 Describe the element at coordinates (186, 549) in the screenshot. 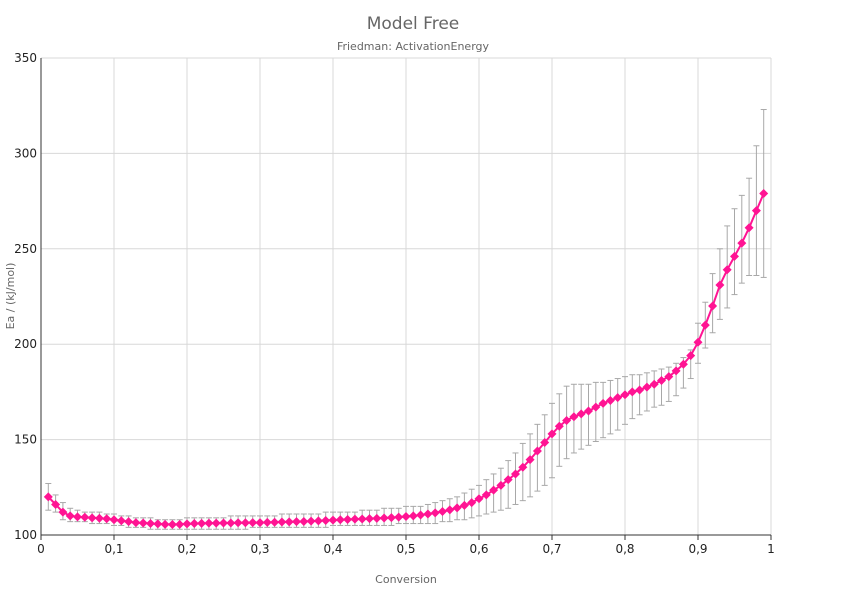

I see `x-tick-label: 0,2` at that location.